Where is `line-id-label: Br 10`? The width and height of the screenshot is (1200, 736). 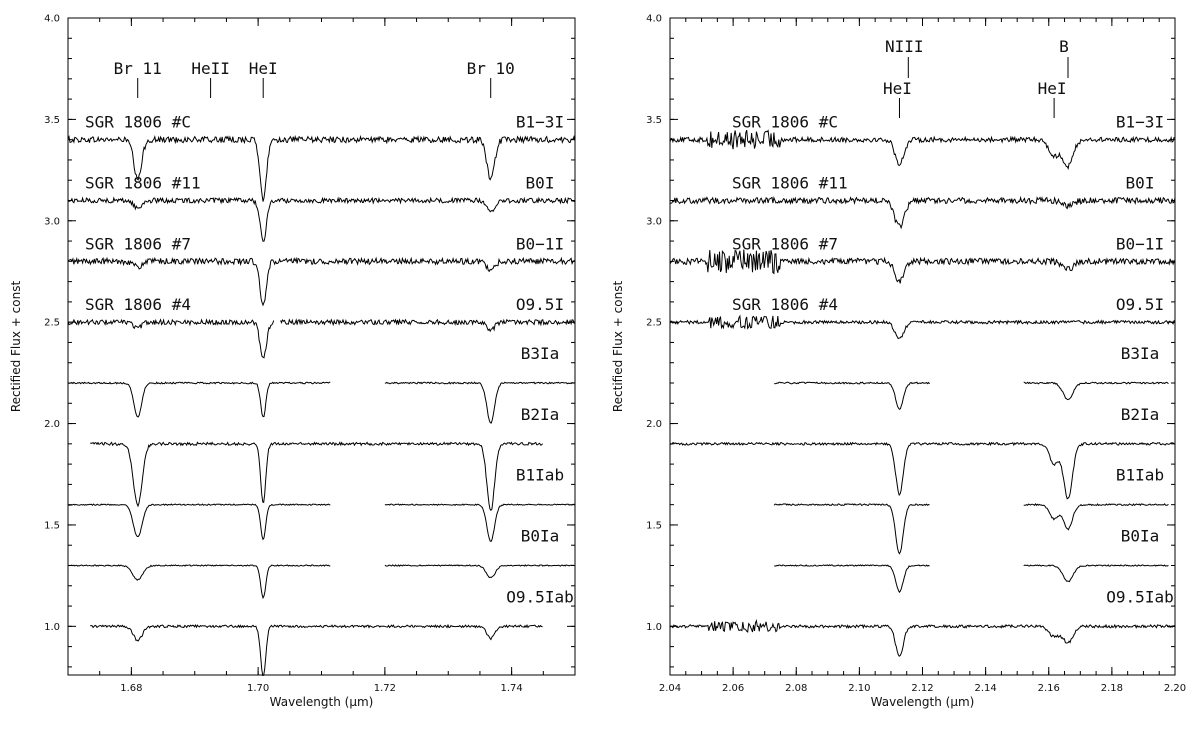 line-id-label: Br 10 is located at coordinates (491, 68).